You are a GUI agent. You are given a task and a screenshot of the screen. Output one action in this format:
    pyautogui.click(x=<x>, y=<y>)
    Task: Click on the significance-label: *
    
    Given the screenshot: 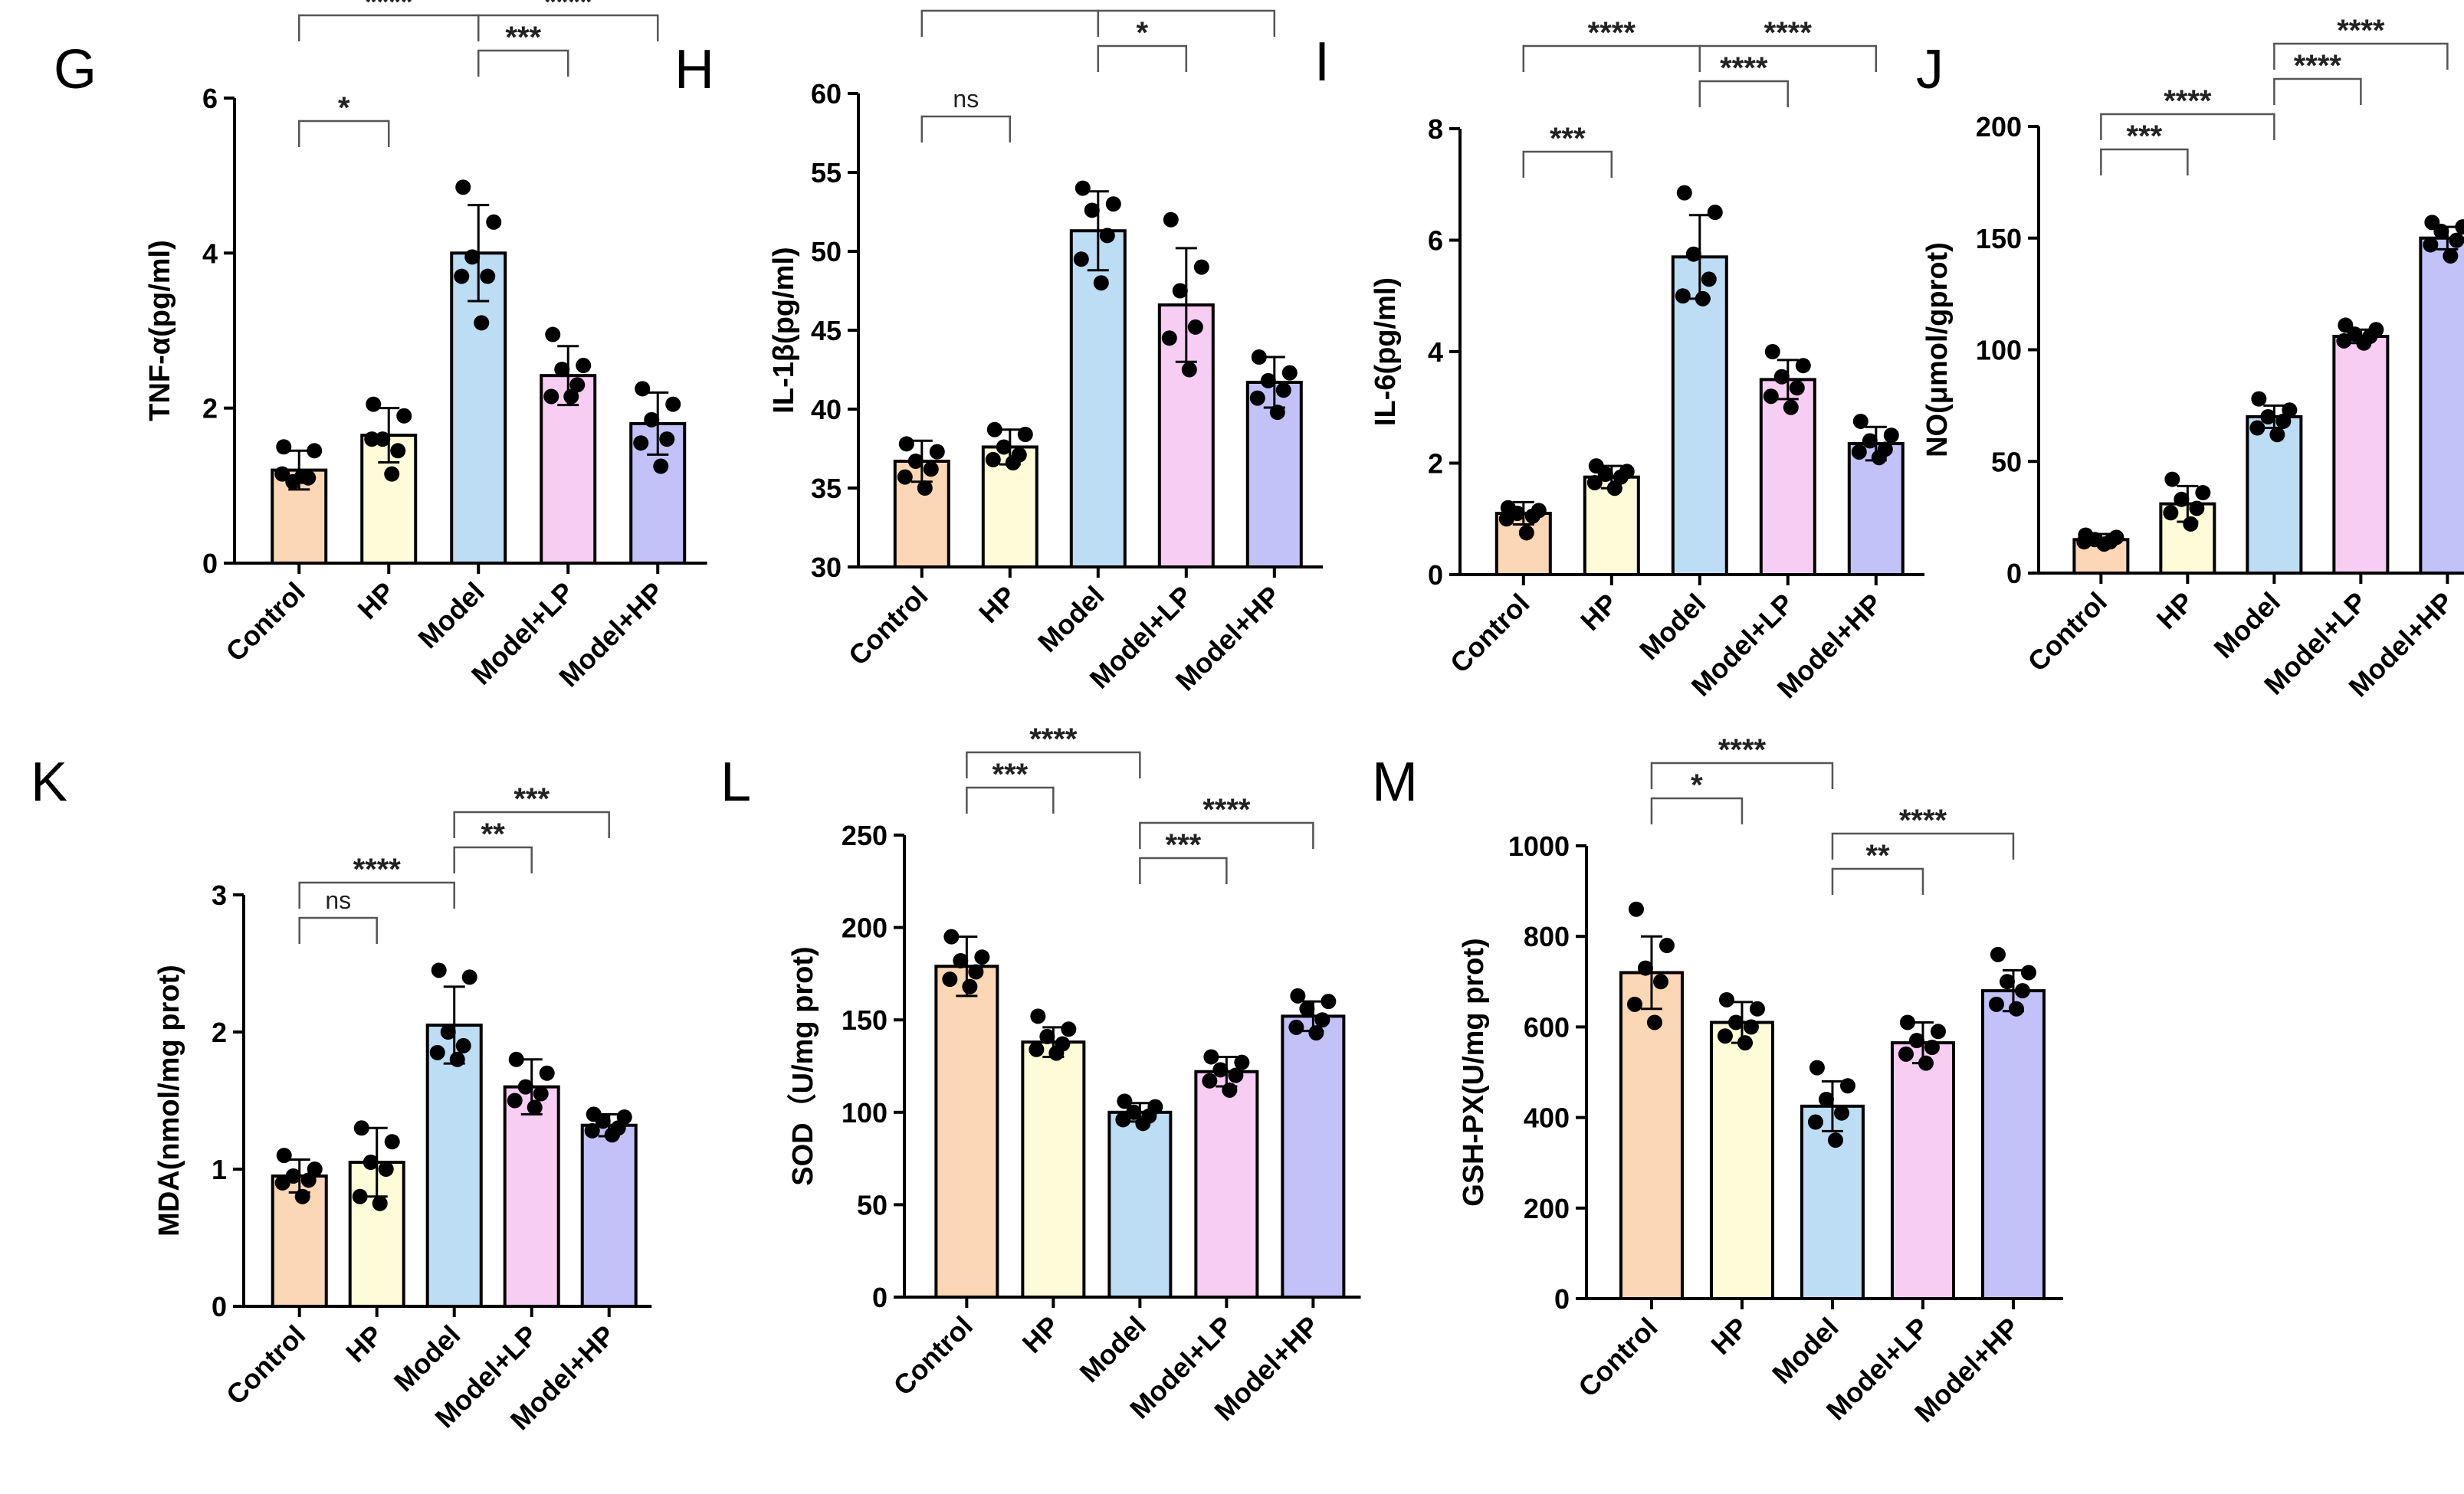 What is the action you would take?
    pyautogui.click(x=344, y=108)
    